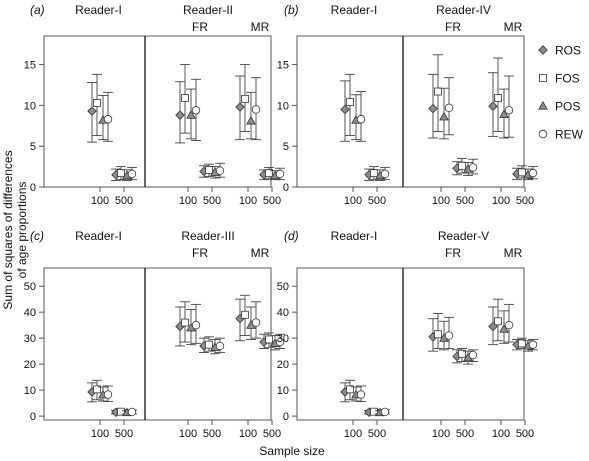  I want to click on y-axis-label-line-1: Sum of squares of differences, so click(8, 229).